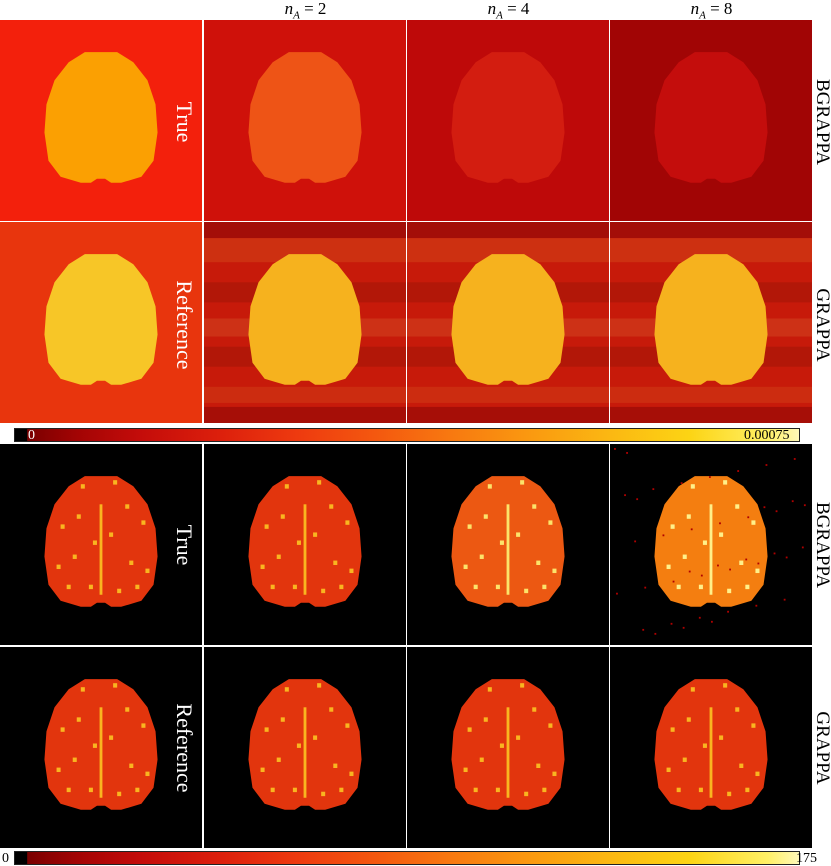  What do you see at coordinates (719, 9) in the screenshot?
I see `header-eq: = 8` at bounding box center [719, 9].